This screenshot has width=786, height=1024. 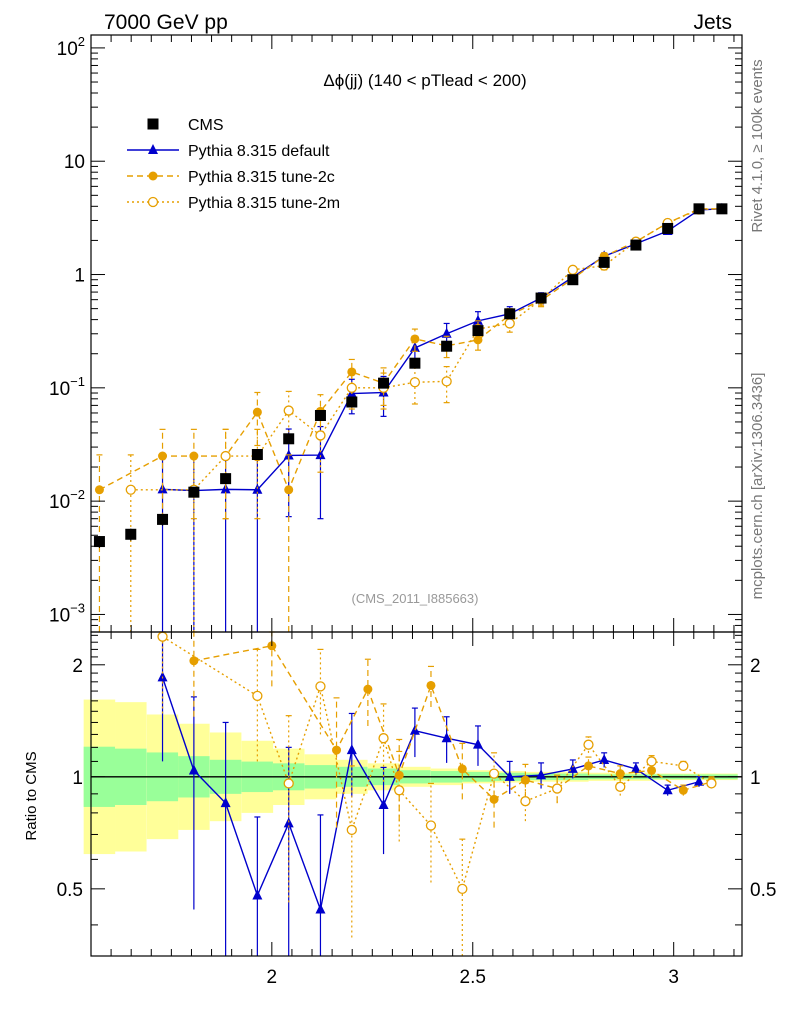 What do you see at coordinates (673, 977) in the screenshot?
I see `x-tick-label: 3` at bounding box center [673, 977].